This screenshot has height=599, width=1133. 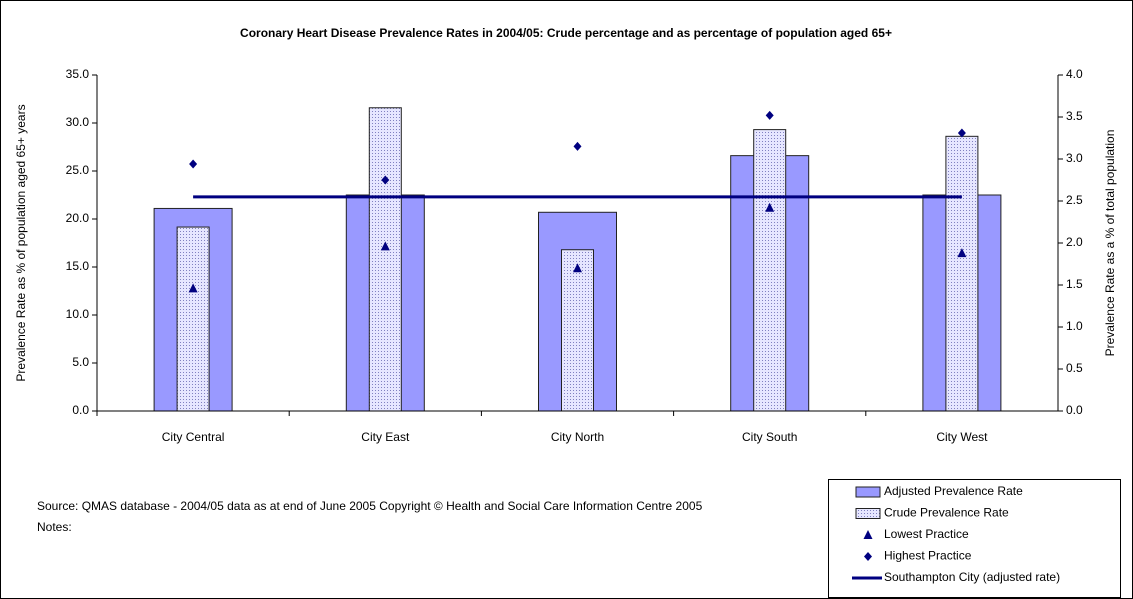 What do you see at coordinates (1074, 116) in the screenshot?
I see `y2-tick-label: 3.5` at bounding box center [1074, 116].